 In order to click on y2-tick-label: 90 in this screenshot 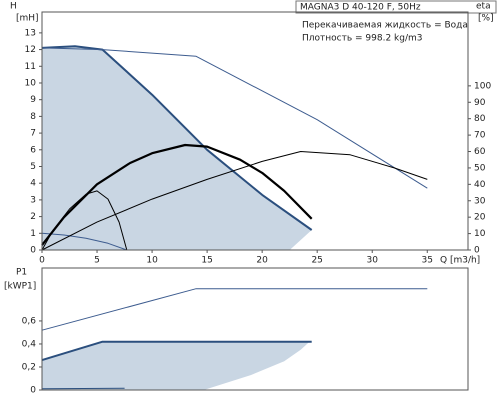, I will do `click(480, 103)`.